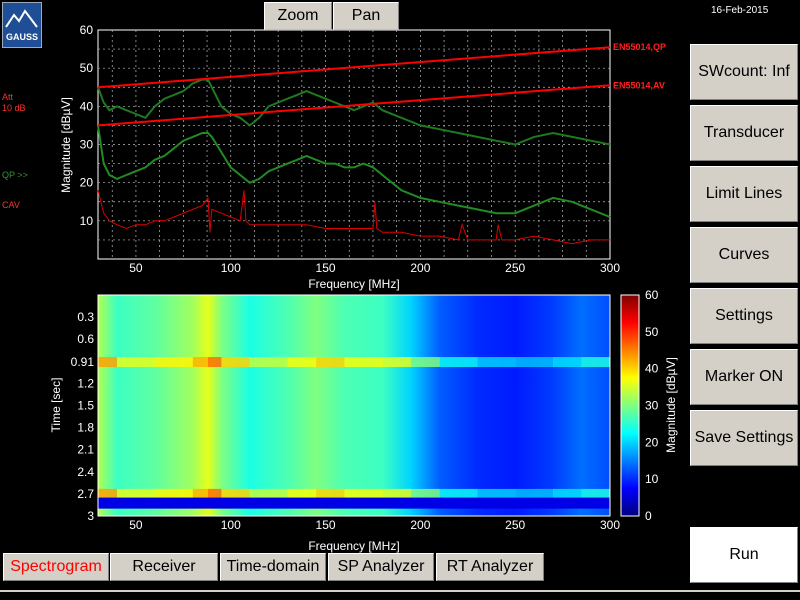 This screenshot has width=800, height=600. What do you see at coordinates (326, 525) in the screenshot?
I see `heatmap-xtick: 150` at bounding box center [326, 525].